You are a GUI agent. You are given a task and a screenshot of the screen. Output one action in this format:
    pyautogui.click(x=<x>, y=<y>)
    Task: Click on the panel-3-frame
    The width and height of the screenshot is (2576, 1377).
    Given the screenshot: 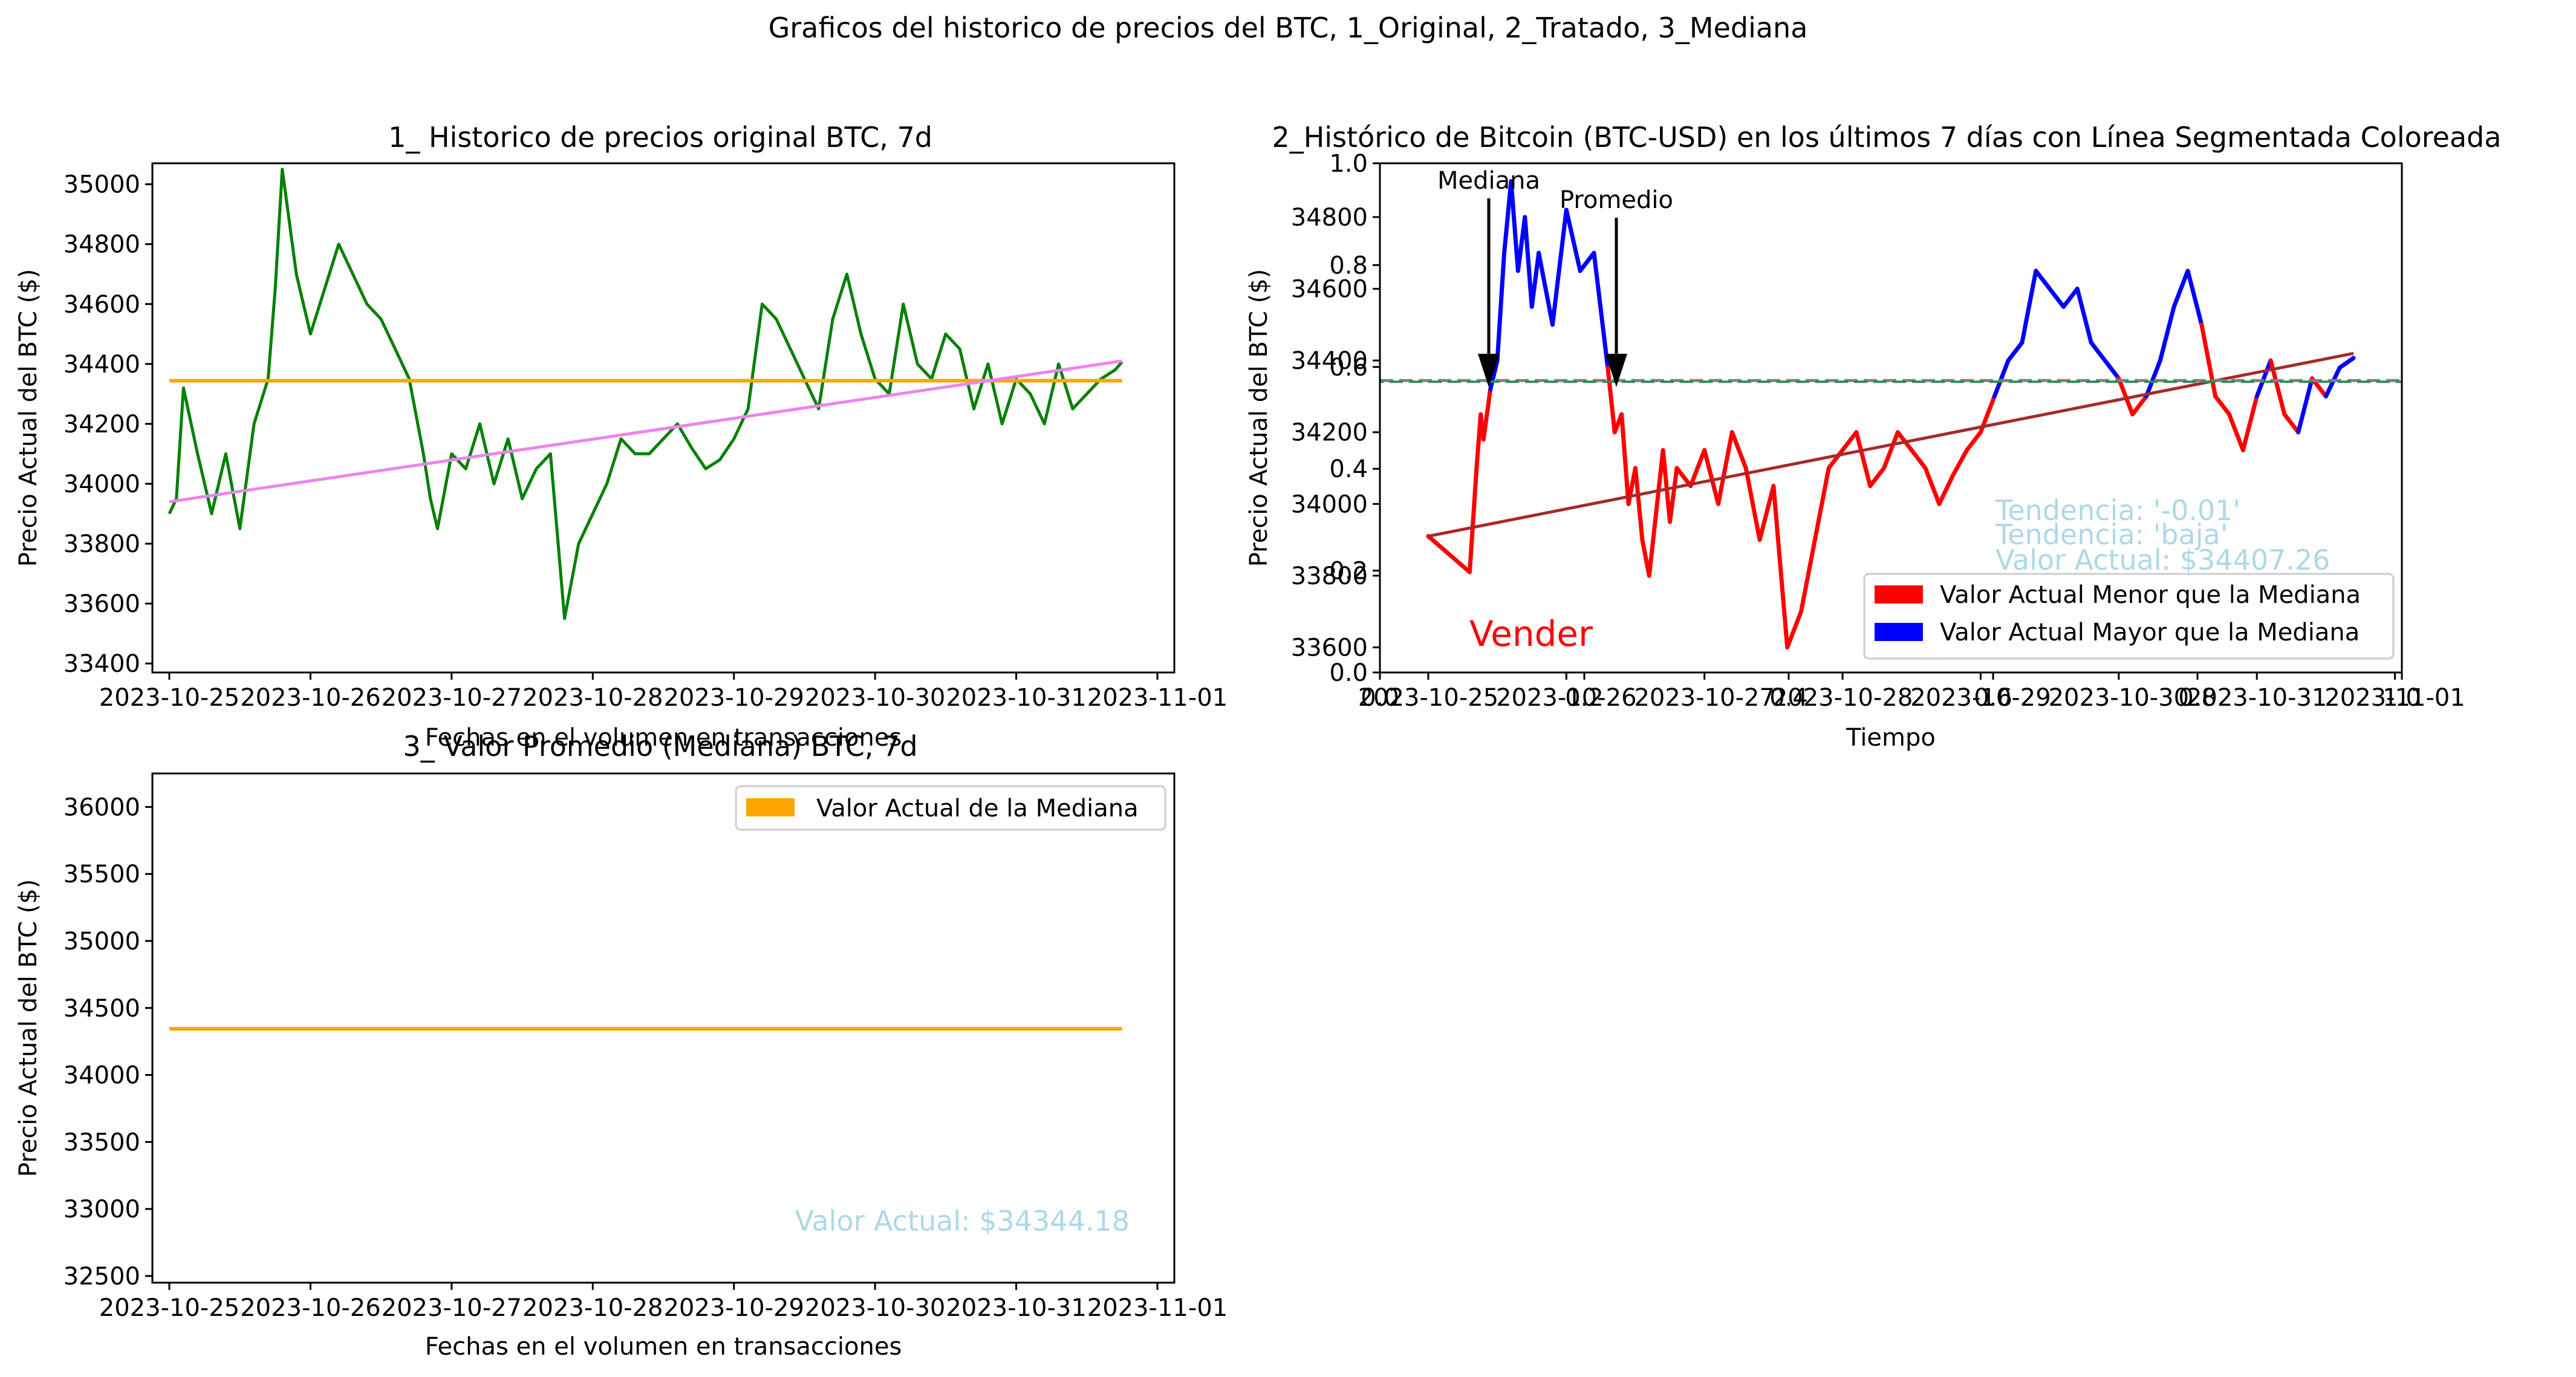 What is the action you would take?
    pyautogui.click(x=664, y=1028)
    